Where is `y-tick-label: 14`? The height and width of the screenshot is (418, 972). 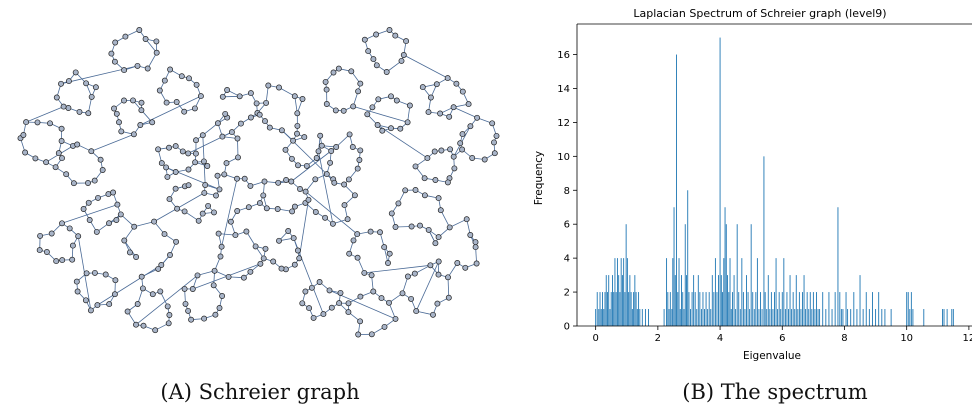 y-tick-label: 14 is located at coordinates (563, 89).